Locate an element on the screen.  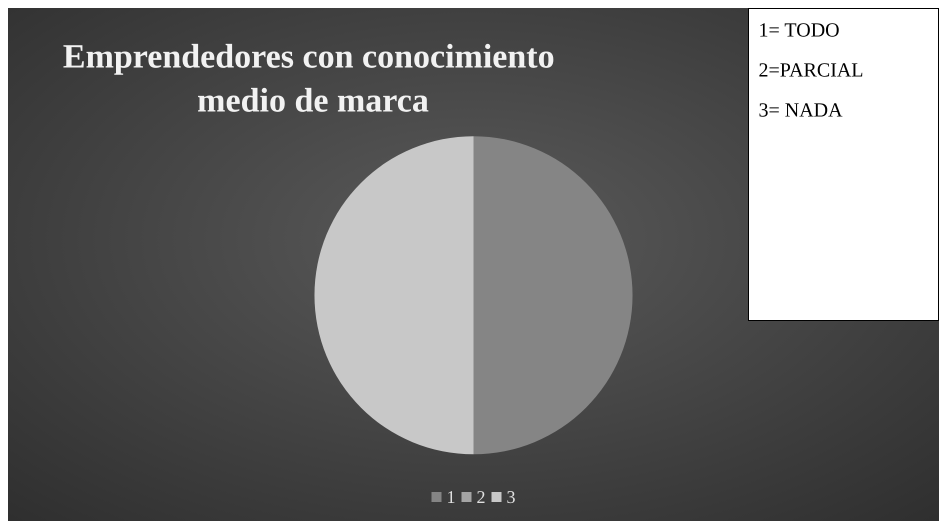
legend-label: 3 is located at coordinates (511, 497).